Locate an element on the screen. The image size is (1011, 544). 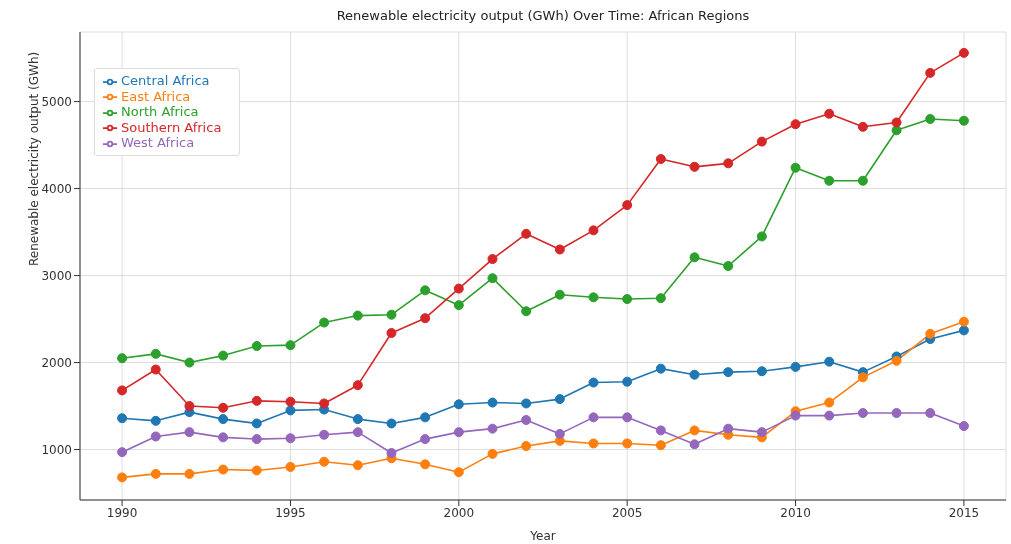
y-tick-label: 5000 is located at coordinates (56, 101).